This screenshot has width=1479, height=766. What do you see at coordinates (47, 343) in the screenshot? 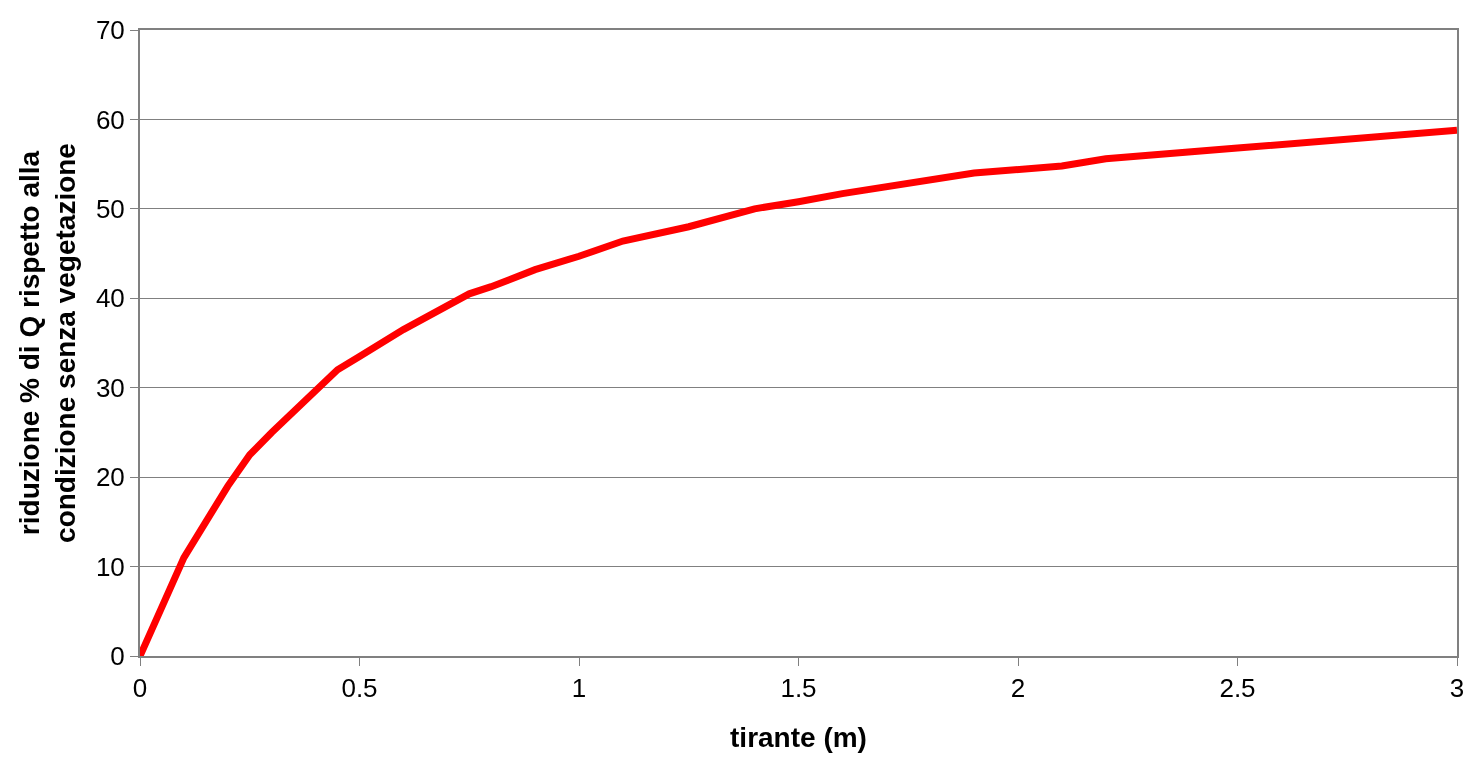
I see `y-axis-title: riduzione % di Q rispetto alla condizione senza vegetazione` at bounding box center [47, 343].